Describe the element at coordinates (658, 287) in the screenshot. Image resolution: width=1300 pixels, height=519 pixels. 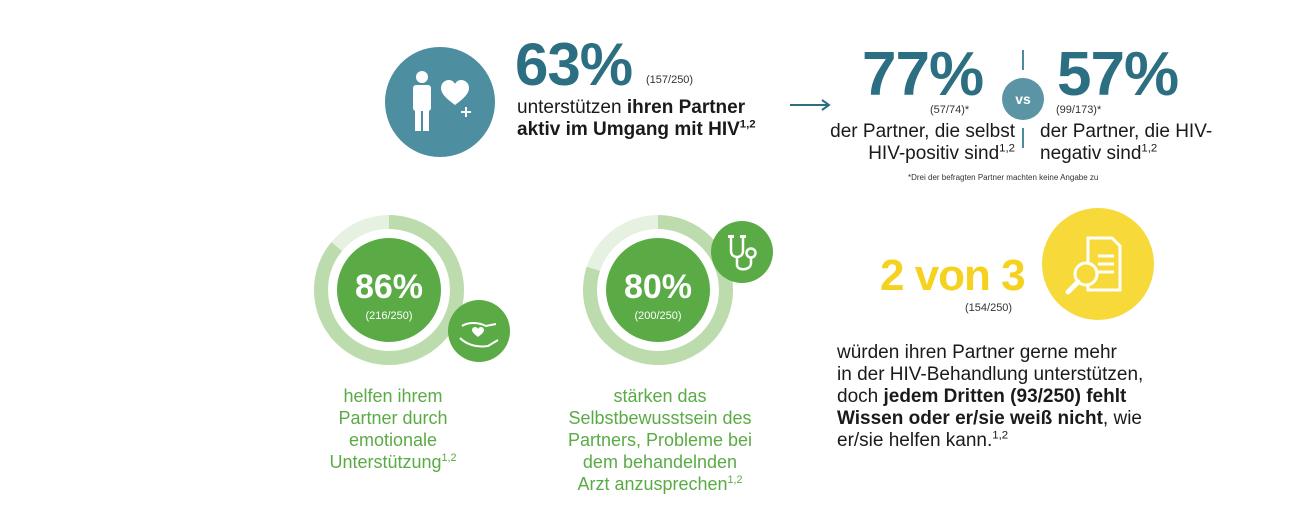
I see `ring2-percentage: 80%` at that location.